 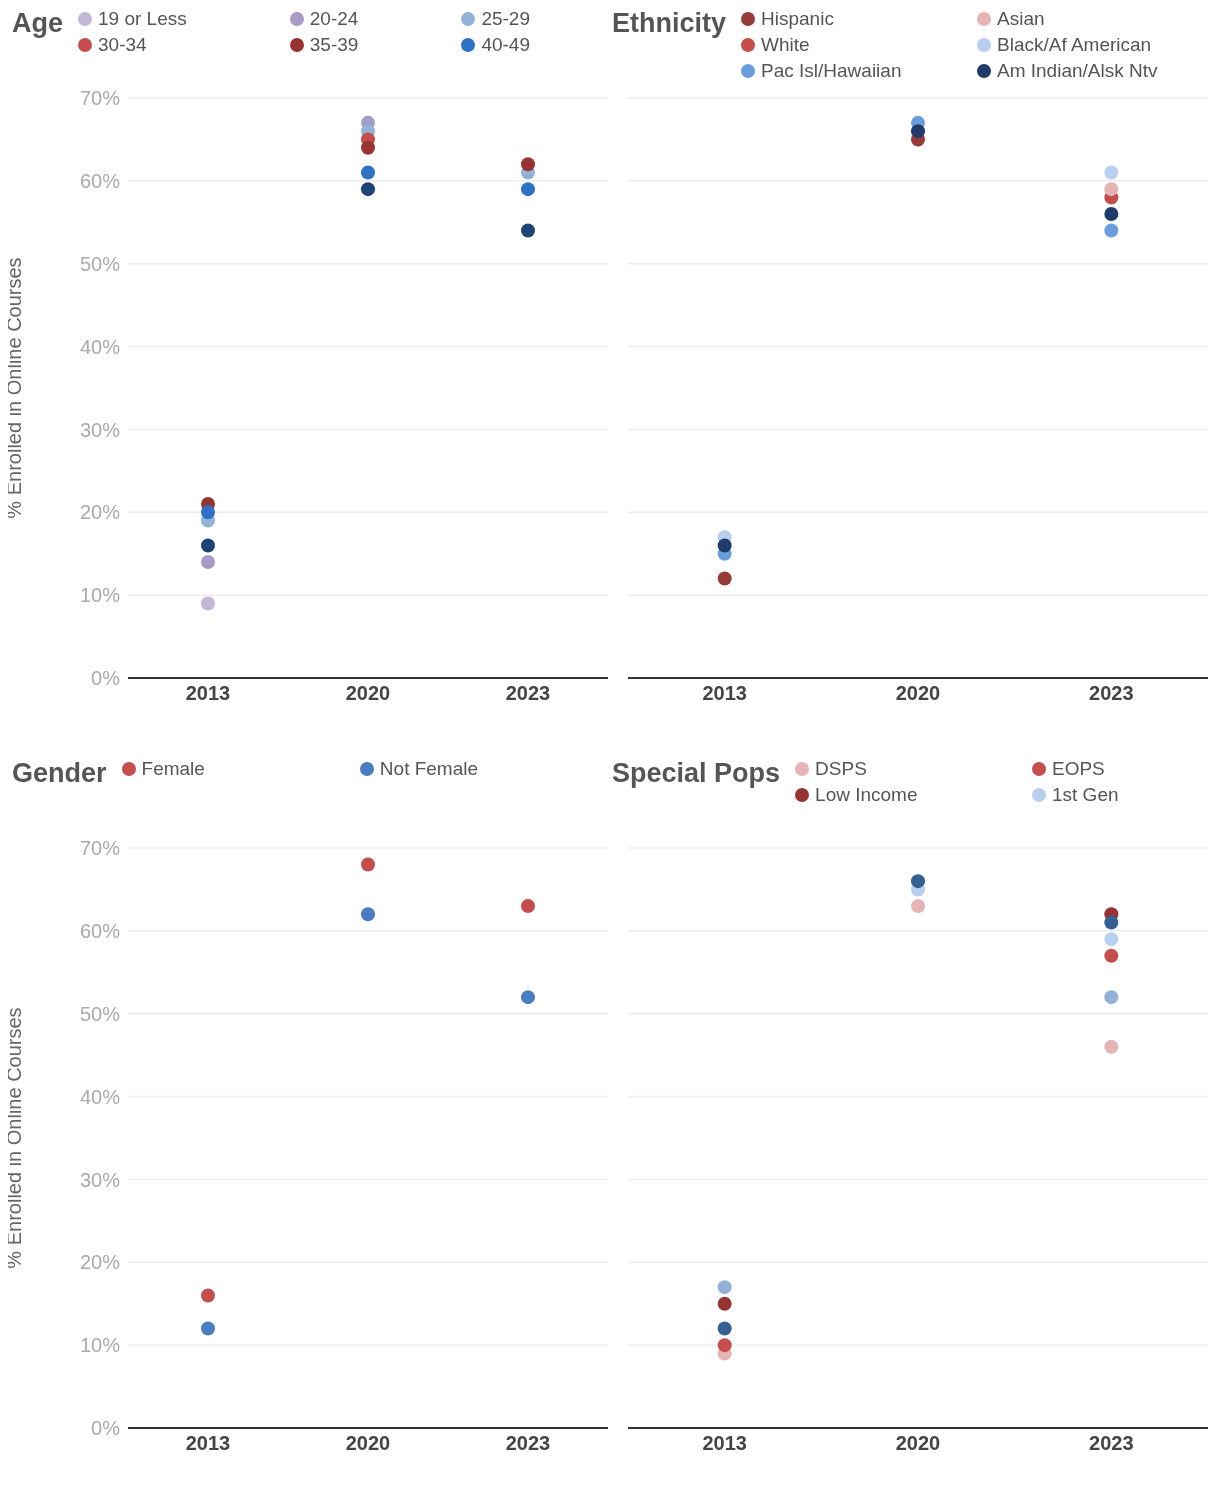 What do you see at coordinates (142, 19) in the screenshot?
I see `legend-label: 19 or Less` at bounding box center [142, 19].